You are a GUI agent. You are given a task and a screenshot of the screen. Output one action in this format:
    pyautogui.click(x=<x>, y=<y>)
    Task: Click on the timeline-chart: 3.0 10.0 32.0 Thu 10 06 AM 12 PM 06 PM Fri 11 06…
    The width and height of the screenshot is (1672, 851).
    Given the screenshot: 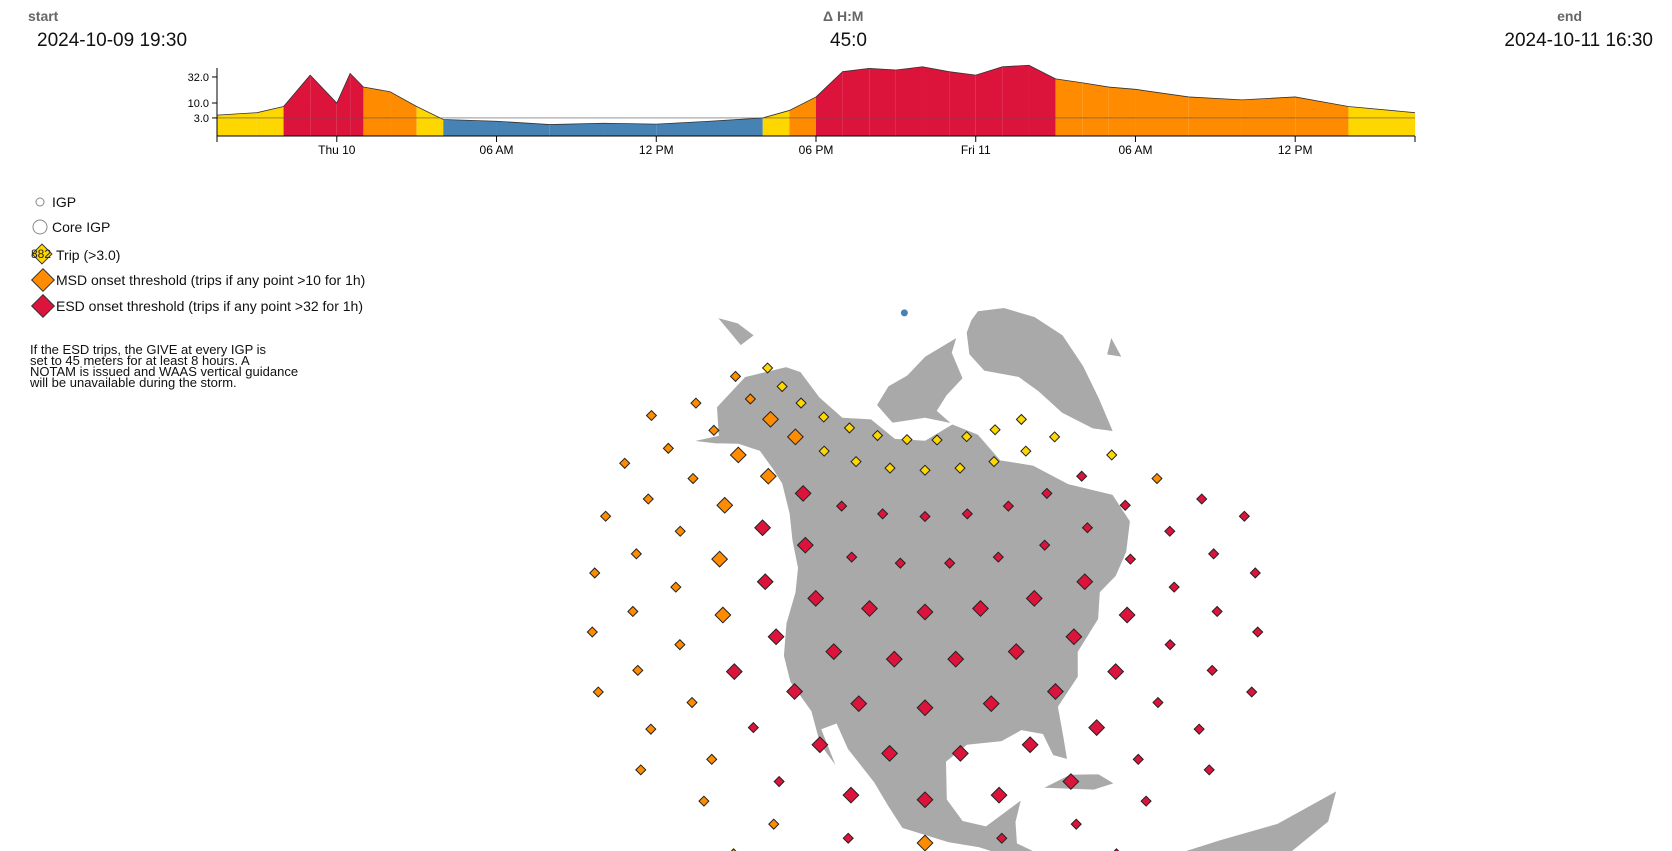 What is the action you would take?
    pyautogui.click(x=780, y=116)
    